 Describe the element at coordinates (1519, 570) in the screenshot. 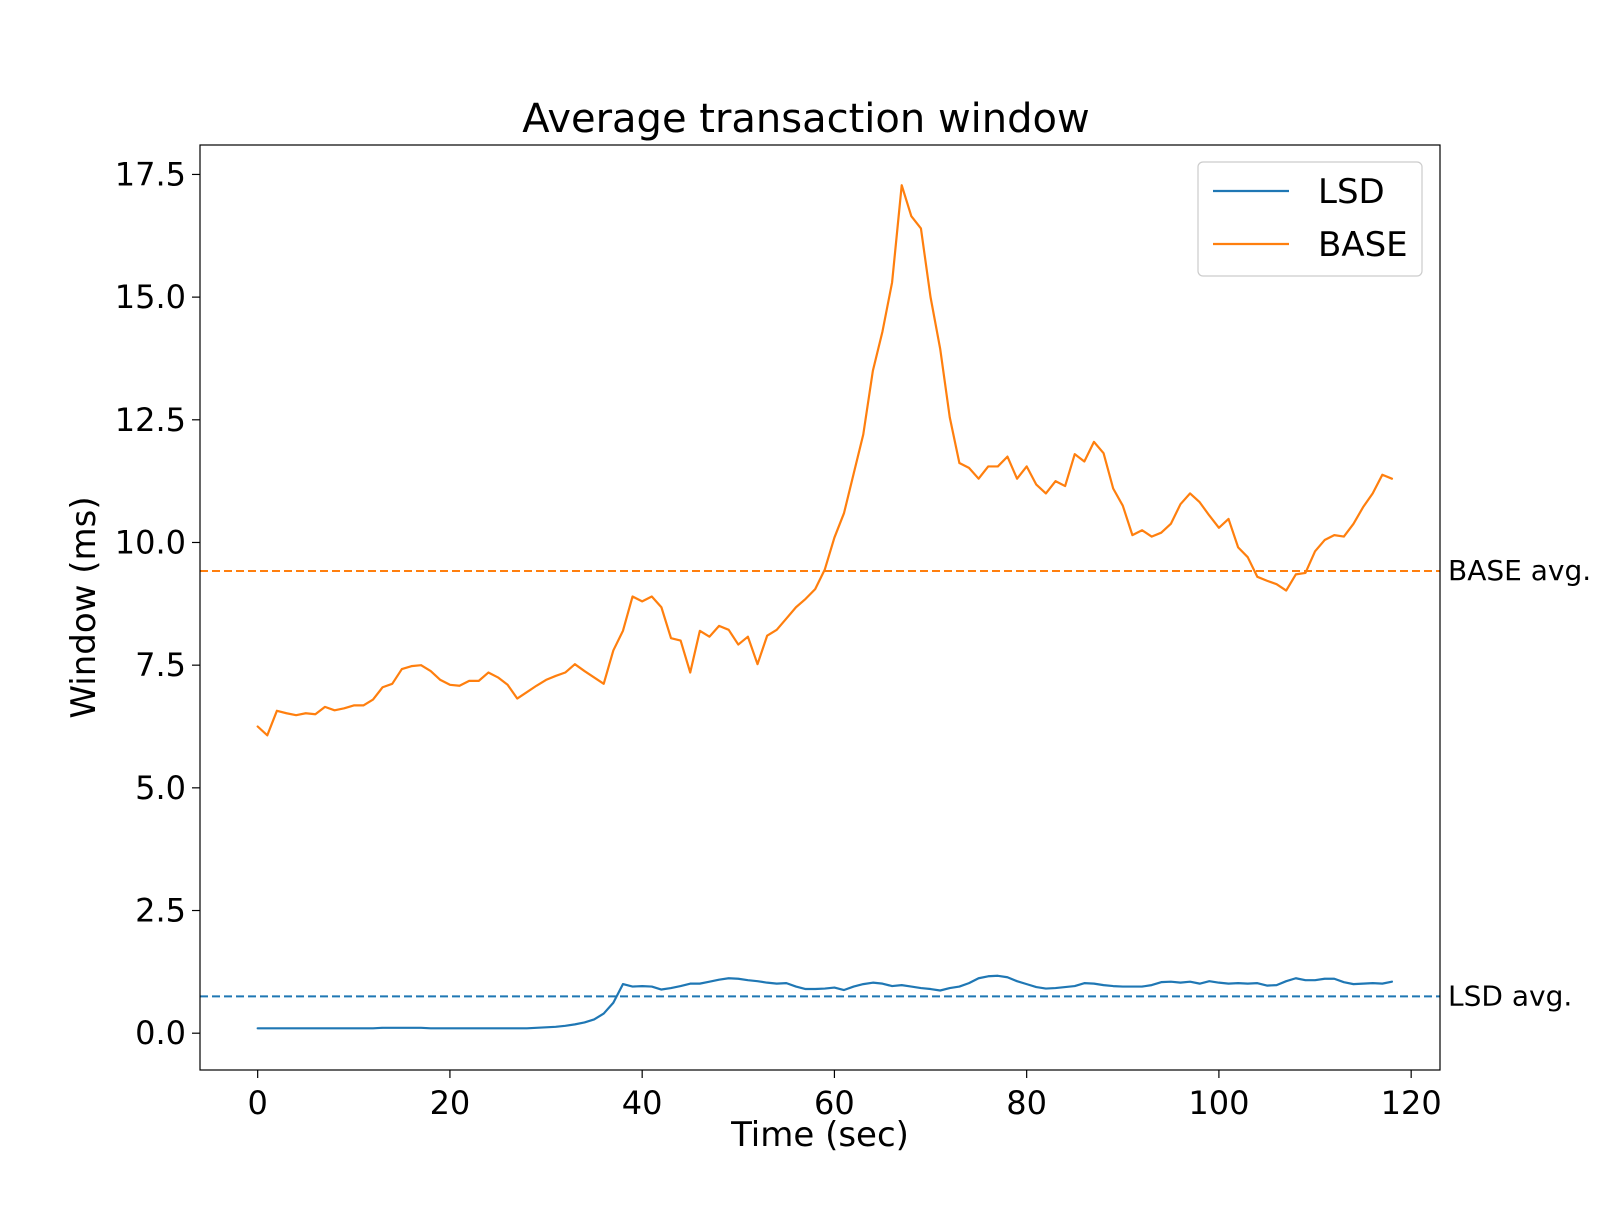

I see `reference-line-label: BASE avg.` at that location.